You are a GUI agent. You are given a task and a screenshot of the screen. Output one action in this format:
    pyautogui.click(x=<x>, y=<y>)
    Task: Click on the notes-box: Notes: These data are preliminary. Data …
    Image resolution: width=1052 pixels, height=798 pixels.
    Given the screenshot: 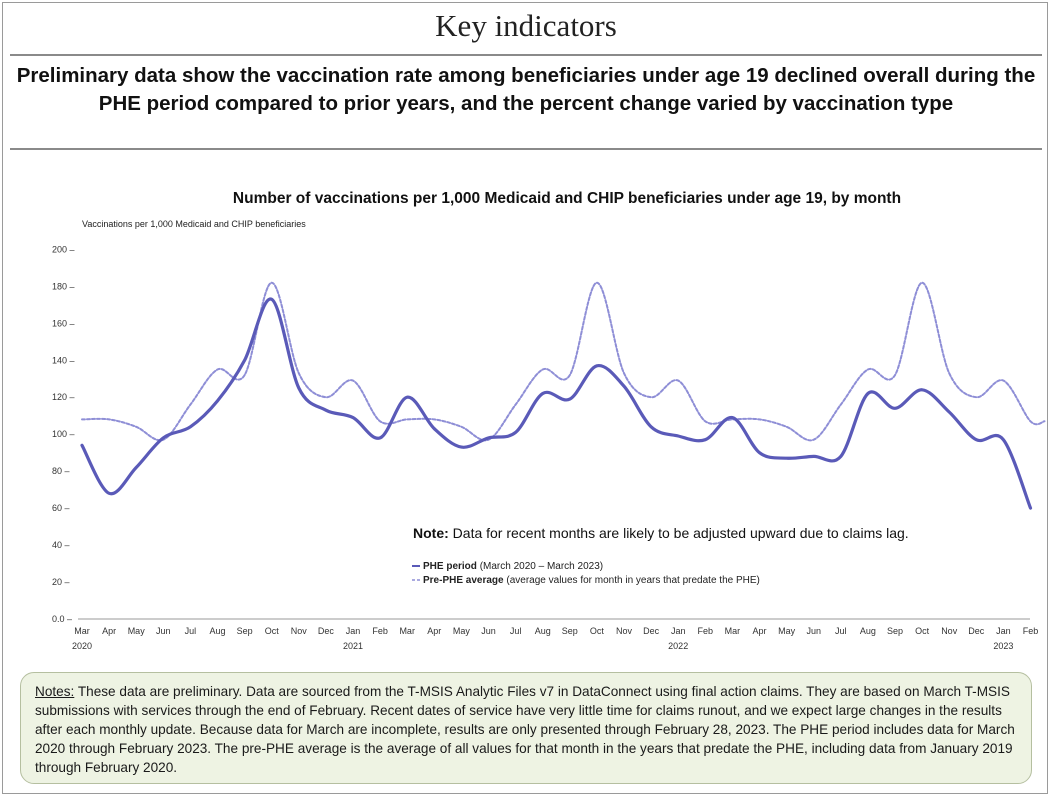 What is the action you would take?
    pyautogui.click(x=526, y=728)
    